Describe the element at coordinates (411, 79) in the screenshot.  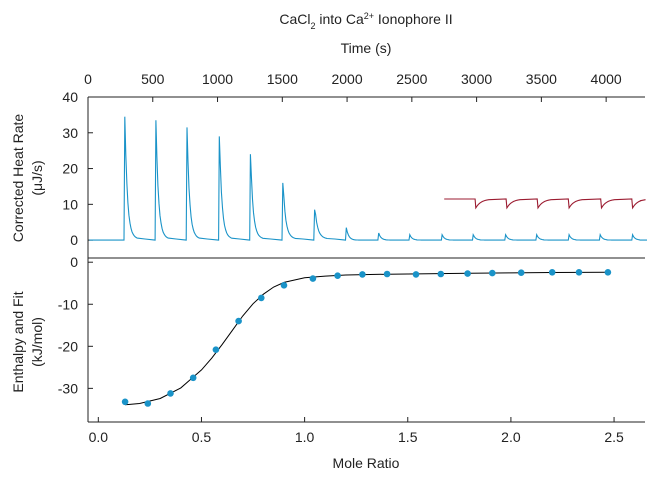
I see `top-x-tick-label: 2500` at that location.